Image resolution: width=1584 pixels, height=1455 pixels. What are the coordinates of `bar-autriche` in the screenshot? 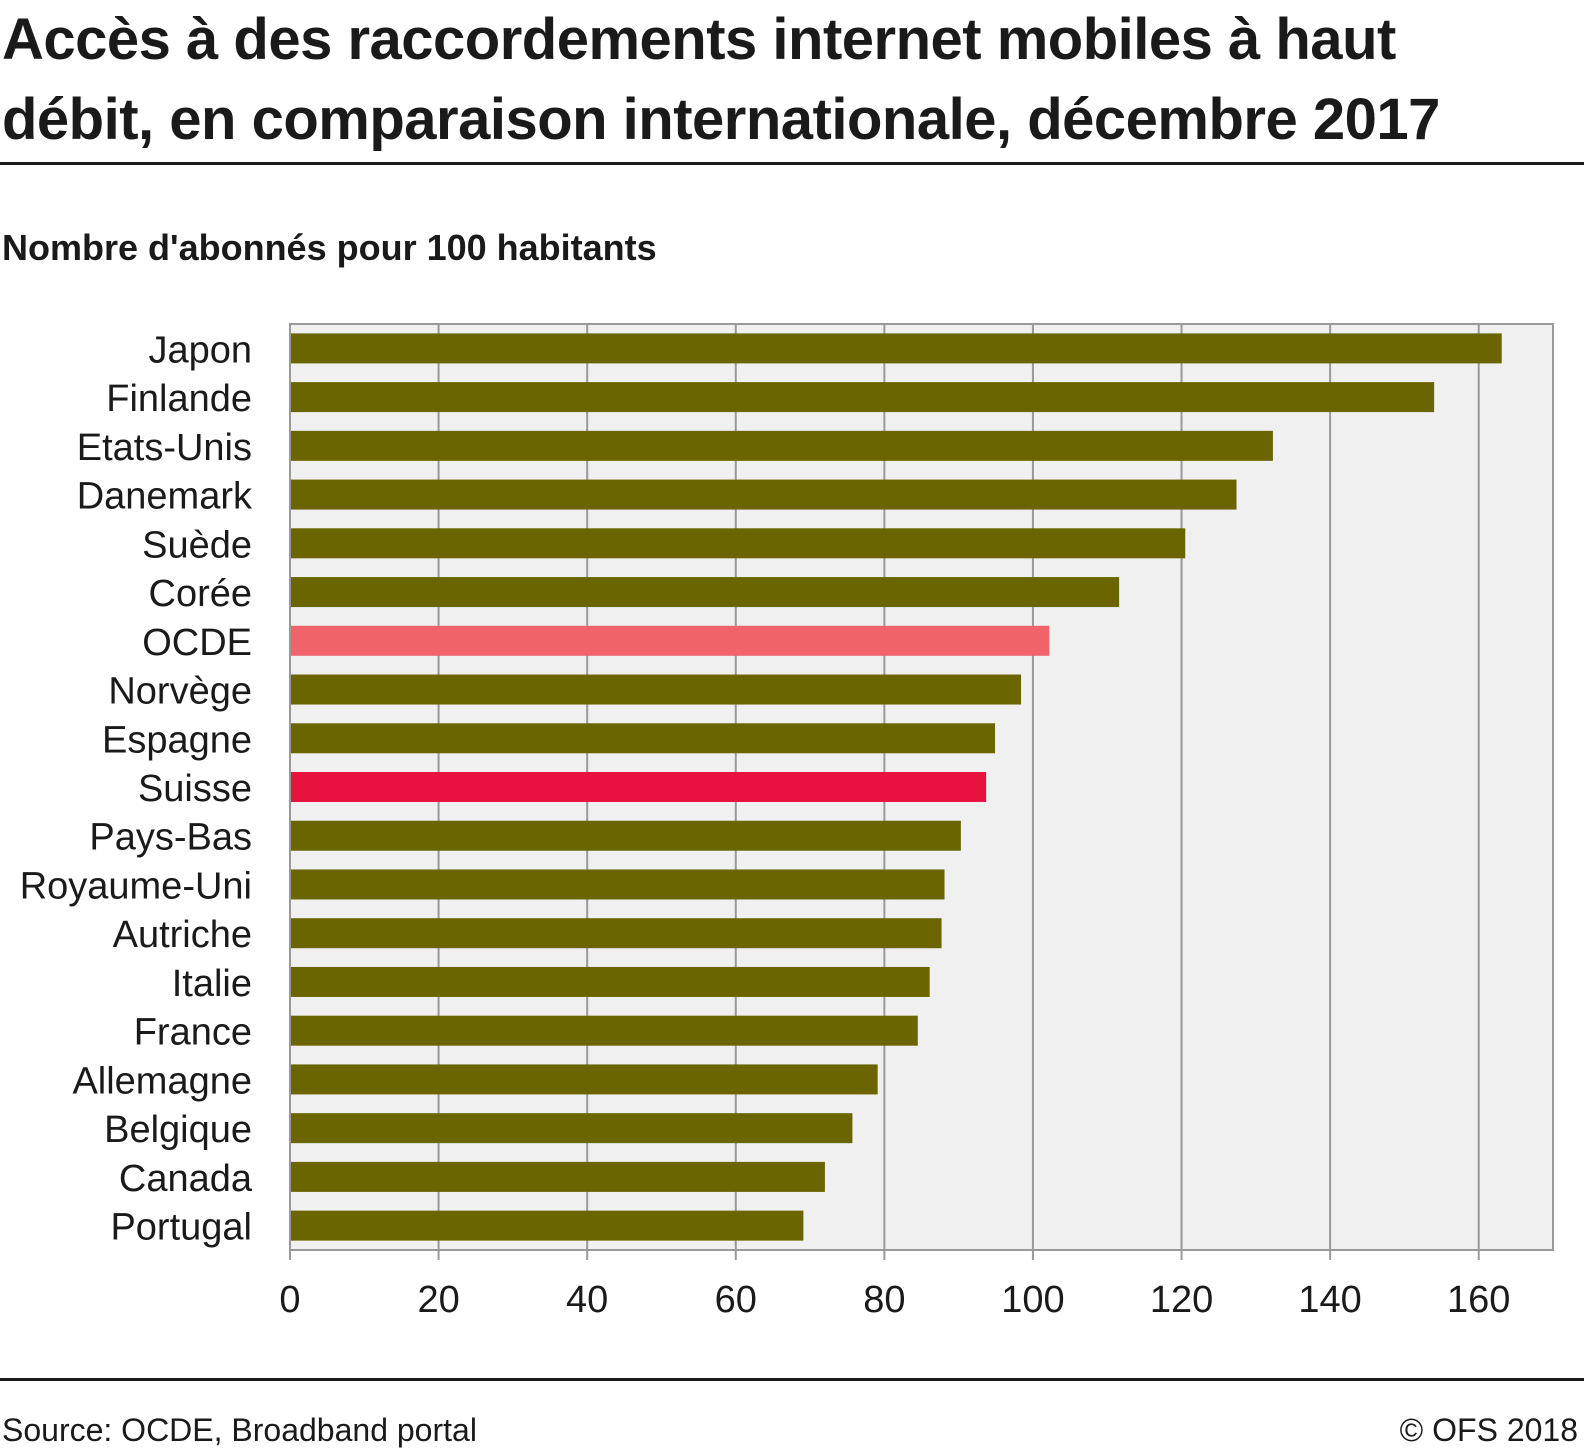 It's located at (616, 933).